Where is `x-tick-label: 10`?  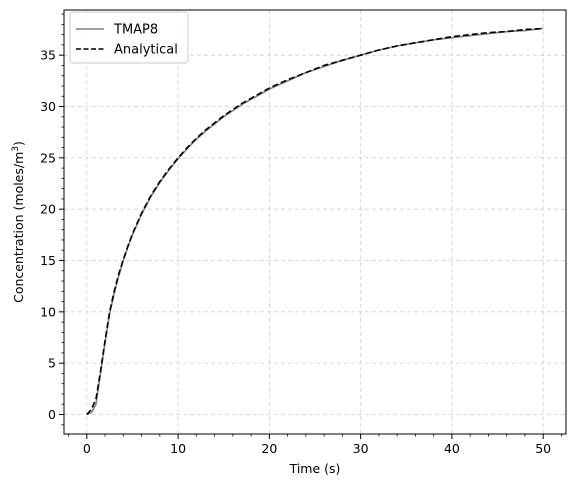 x-tick-label: 10 is located at coordinates (178, 448).